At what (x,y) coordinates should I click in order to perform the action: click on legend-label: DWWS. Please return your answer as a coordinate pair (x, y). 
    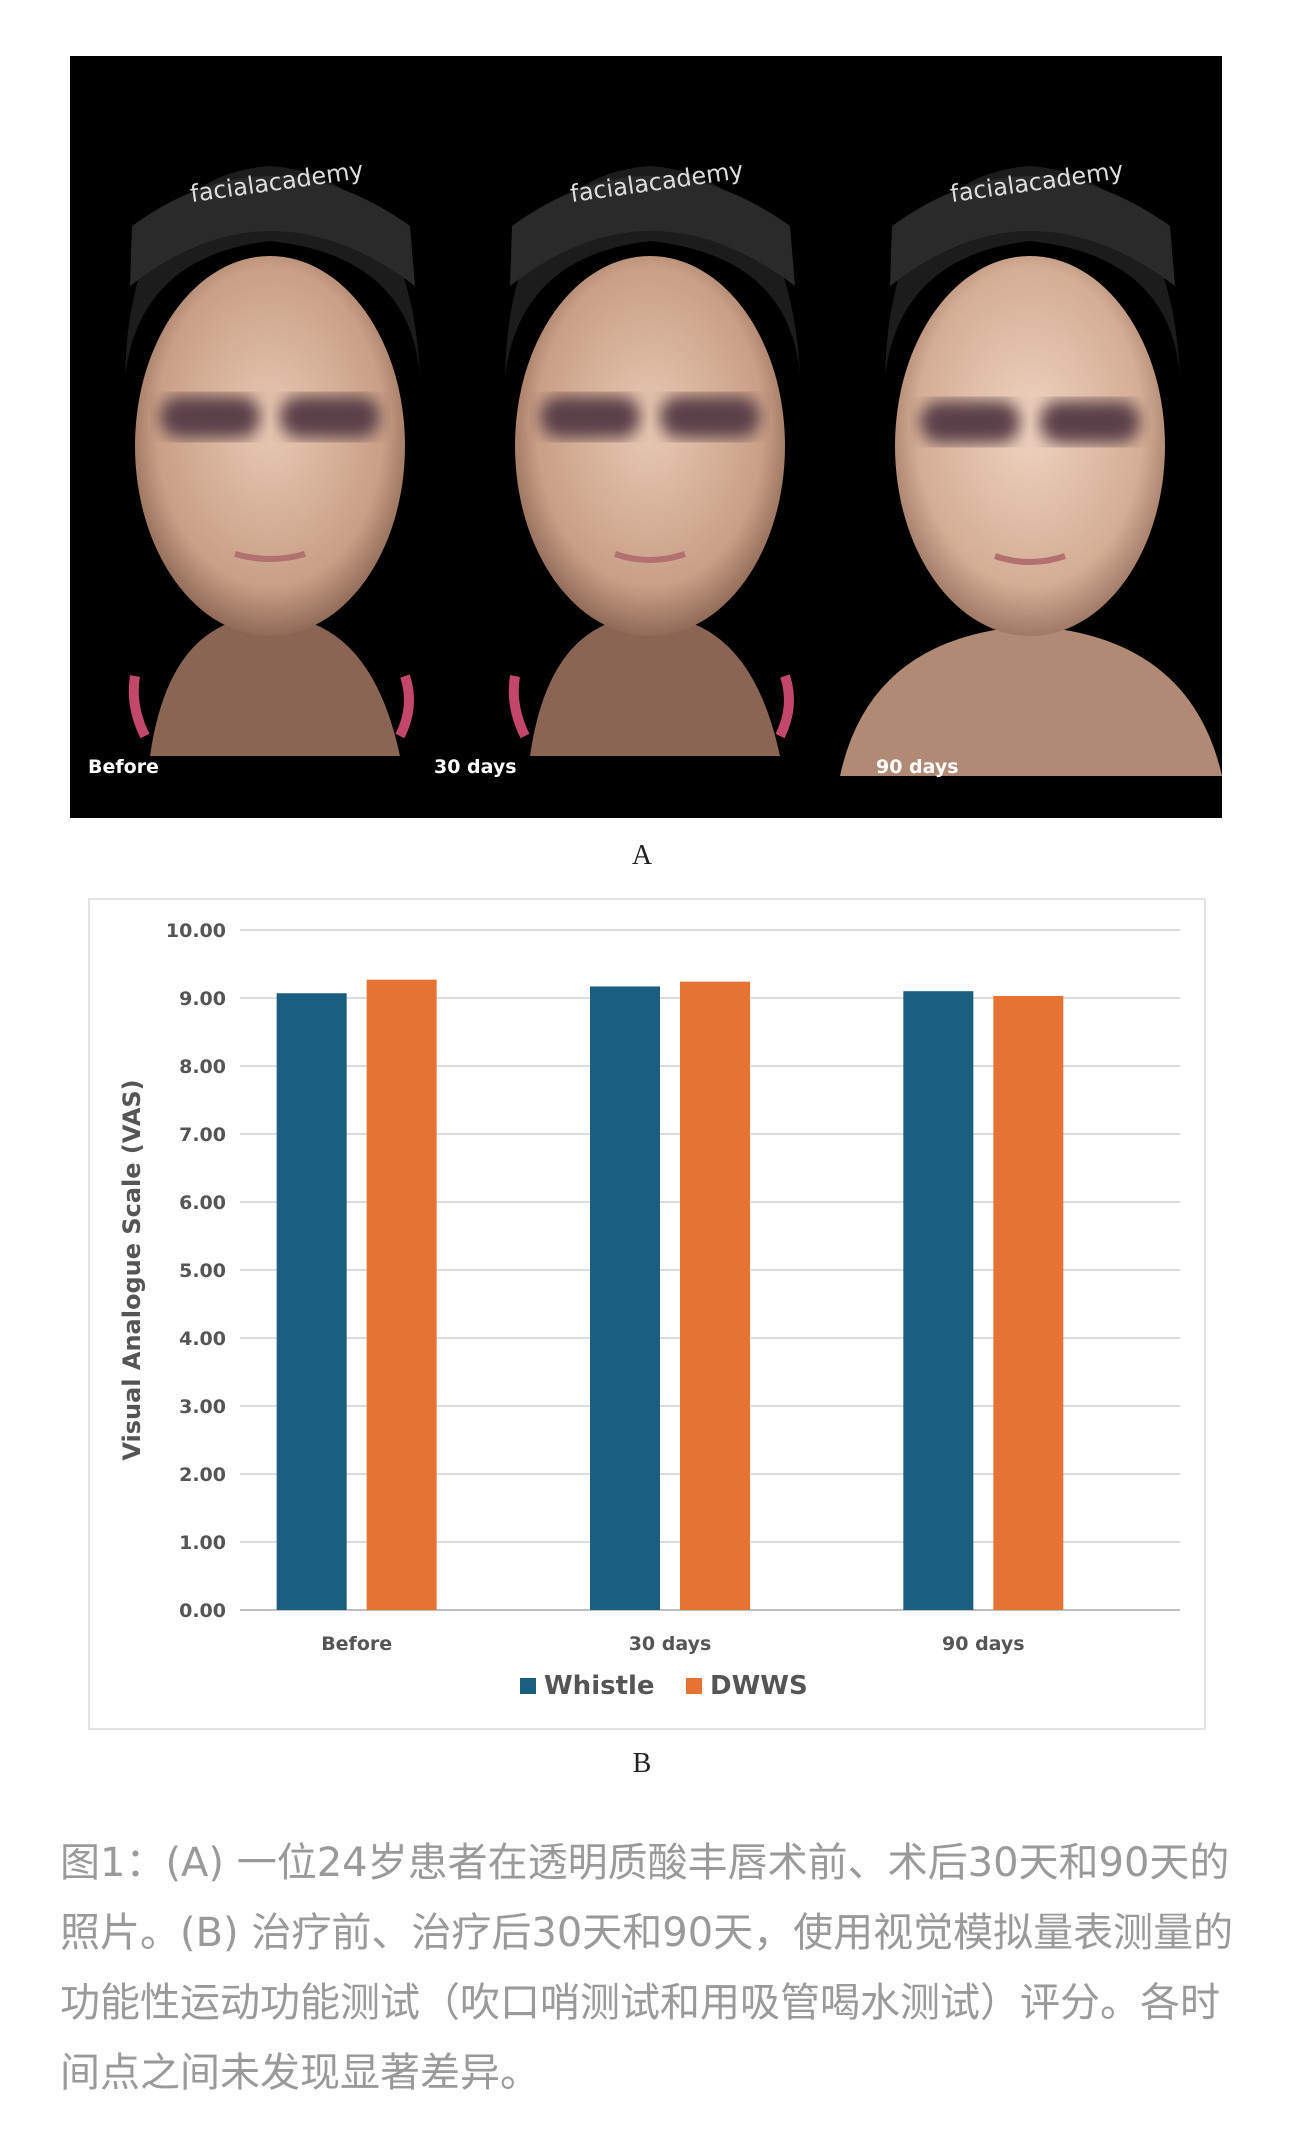
    Looking at the image, I should click on (759, 1686).